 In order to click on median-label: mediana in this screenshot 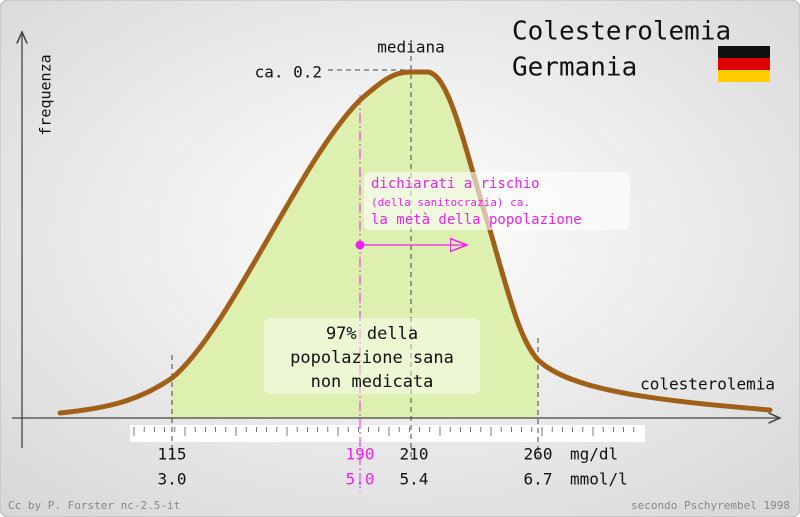, I will do `click(410, 47)`.